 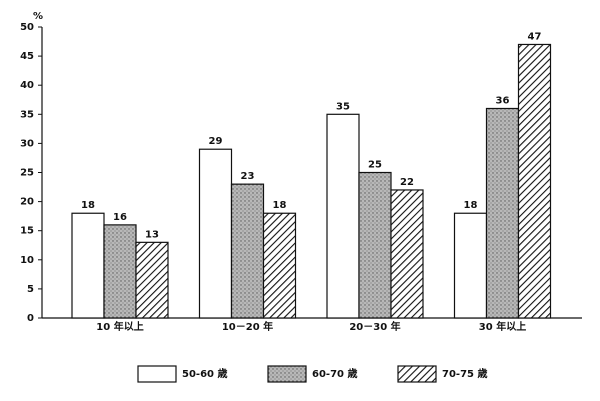 What do you see at coordinates (152, 234) in the screenshot?
I see `data-label: 13` at bounding box center [152, 234].